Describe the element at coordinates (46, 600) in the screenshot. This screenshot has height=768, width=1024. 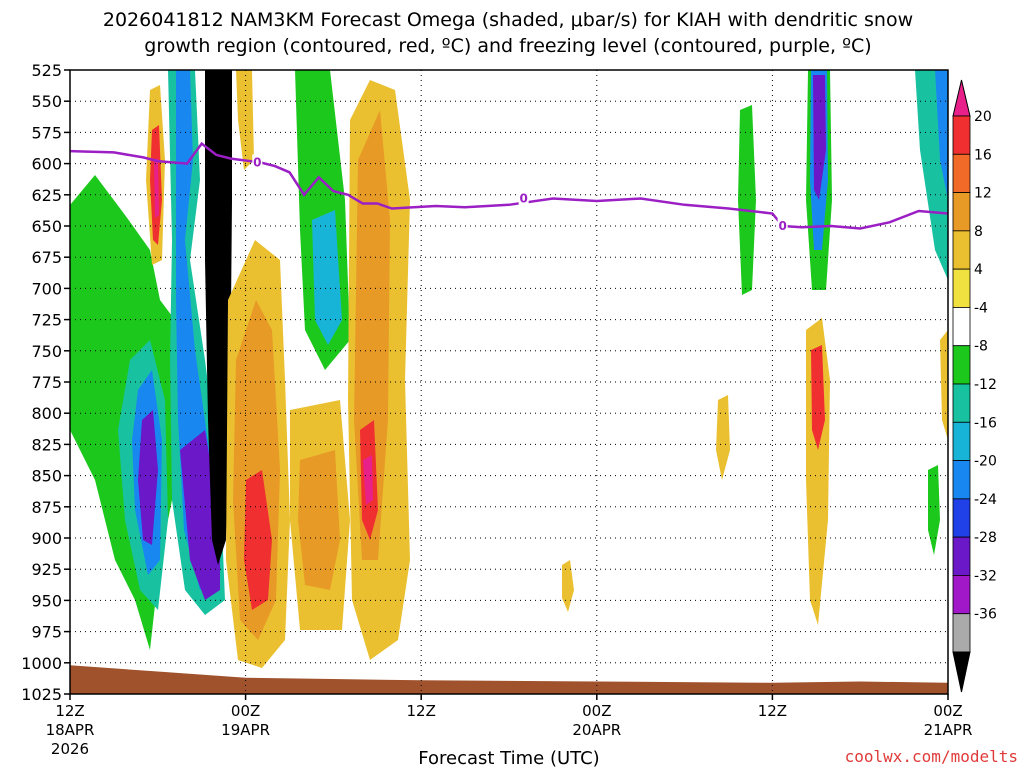
I see `y-tick-label: 950` at that location.